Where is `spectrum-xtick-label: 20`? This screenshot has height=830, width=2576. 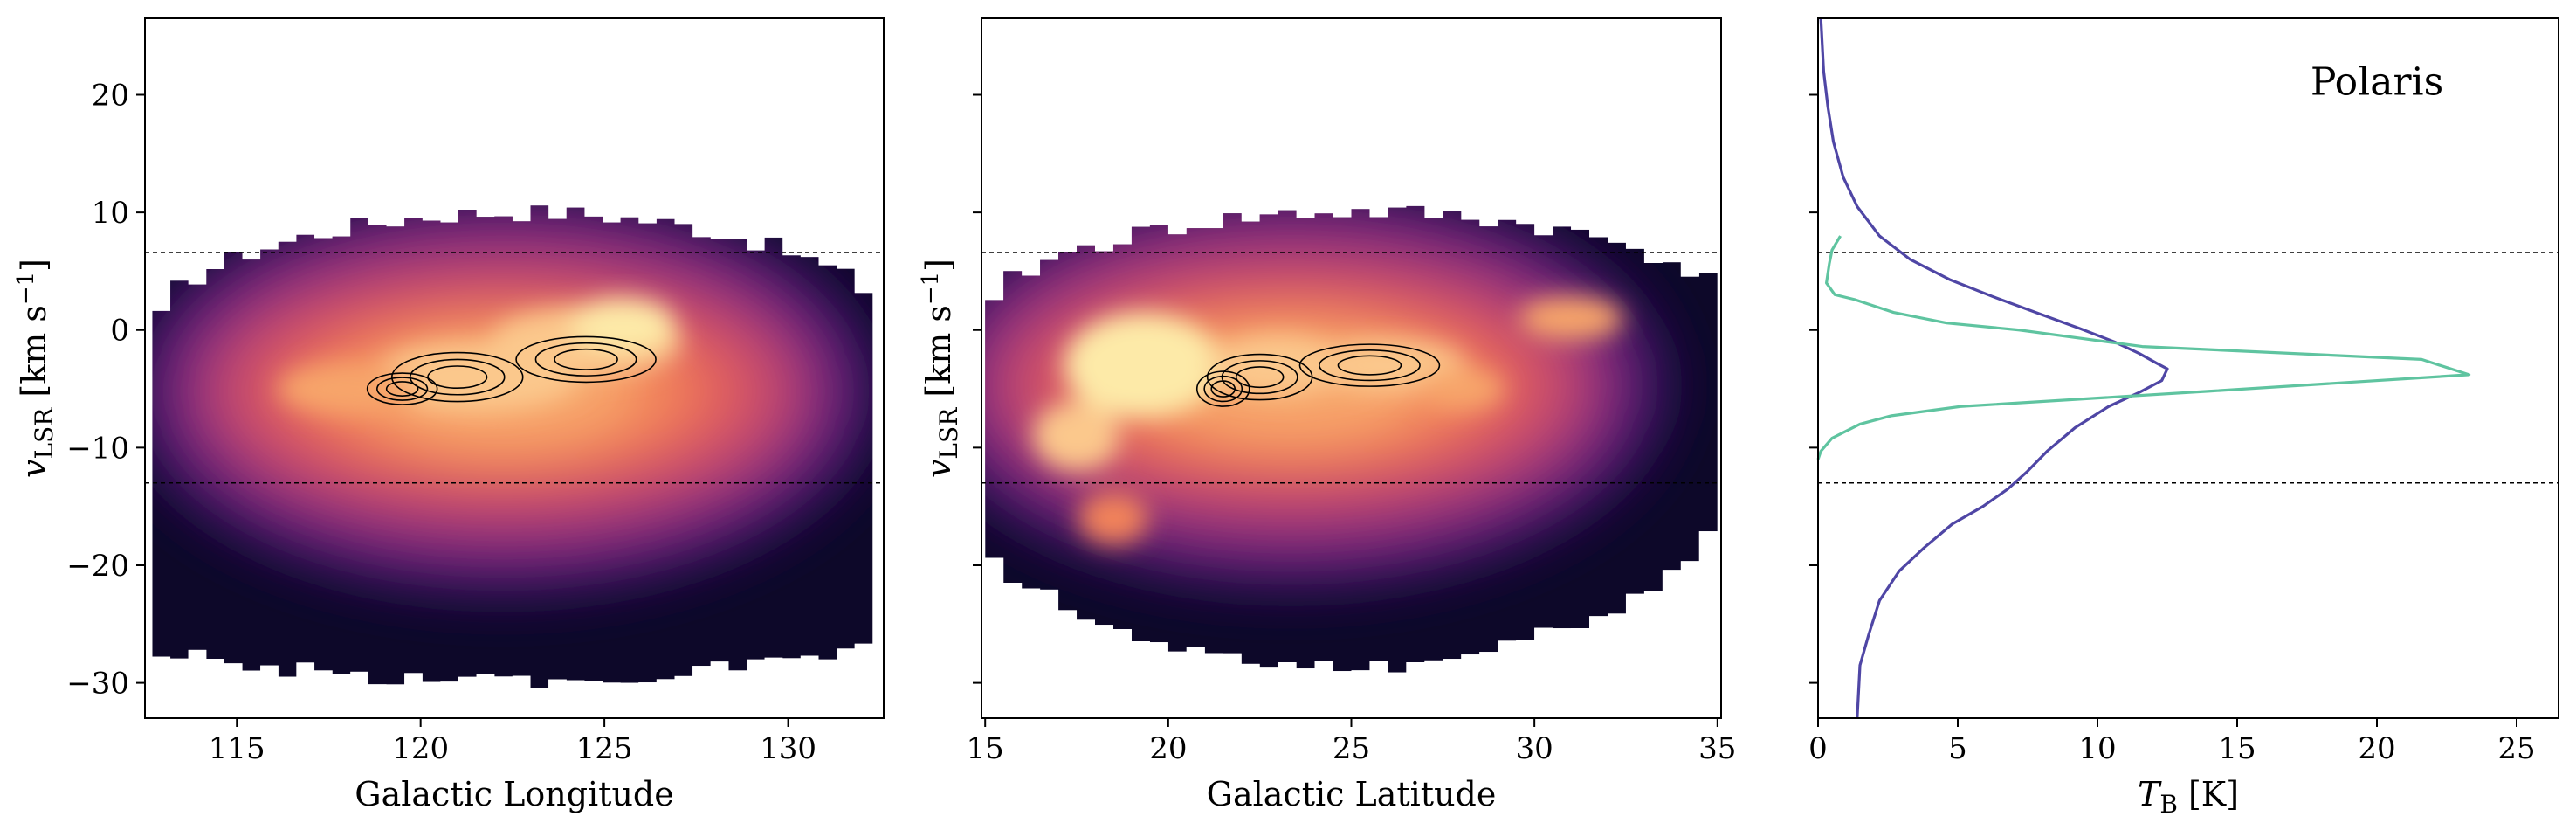 spectrum-xtick-label: 20 is located at coordinates (2376, 748).